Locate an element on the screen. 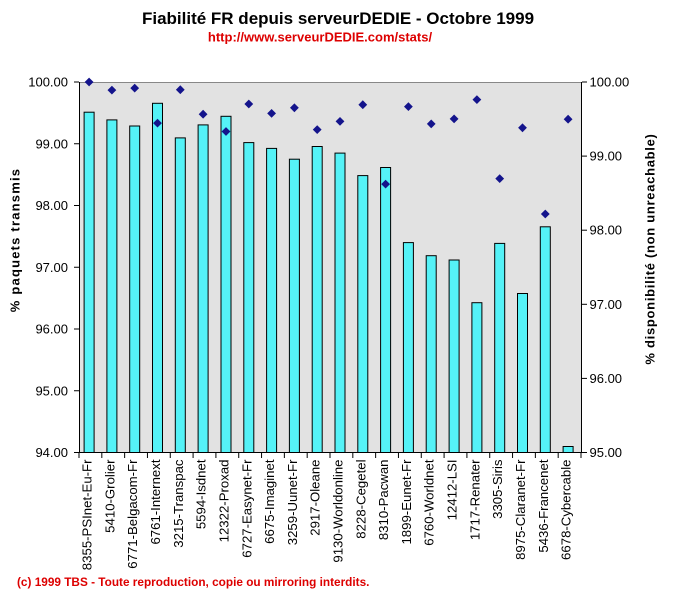 The image size is (674, 596). svg-text: 8355-PSInet-Eu-Fr is located at coordinates (87, 514).